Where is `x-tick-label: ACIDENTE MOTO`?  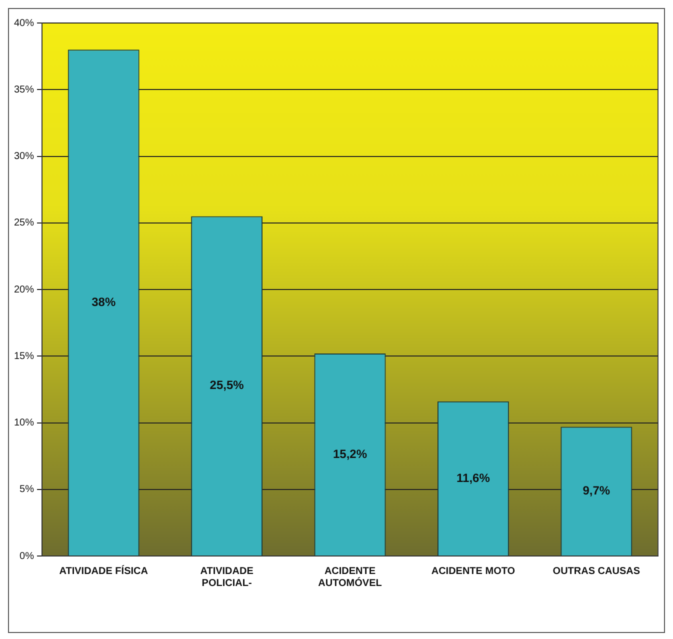
x-tick-label: ACIDENTE MOTO is located at coordinates (473, 571).